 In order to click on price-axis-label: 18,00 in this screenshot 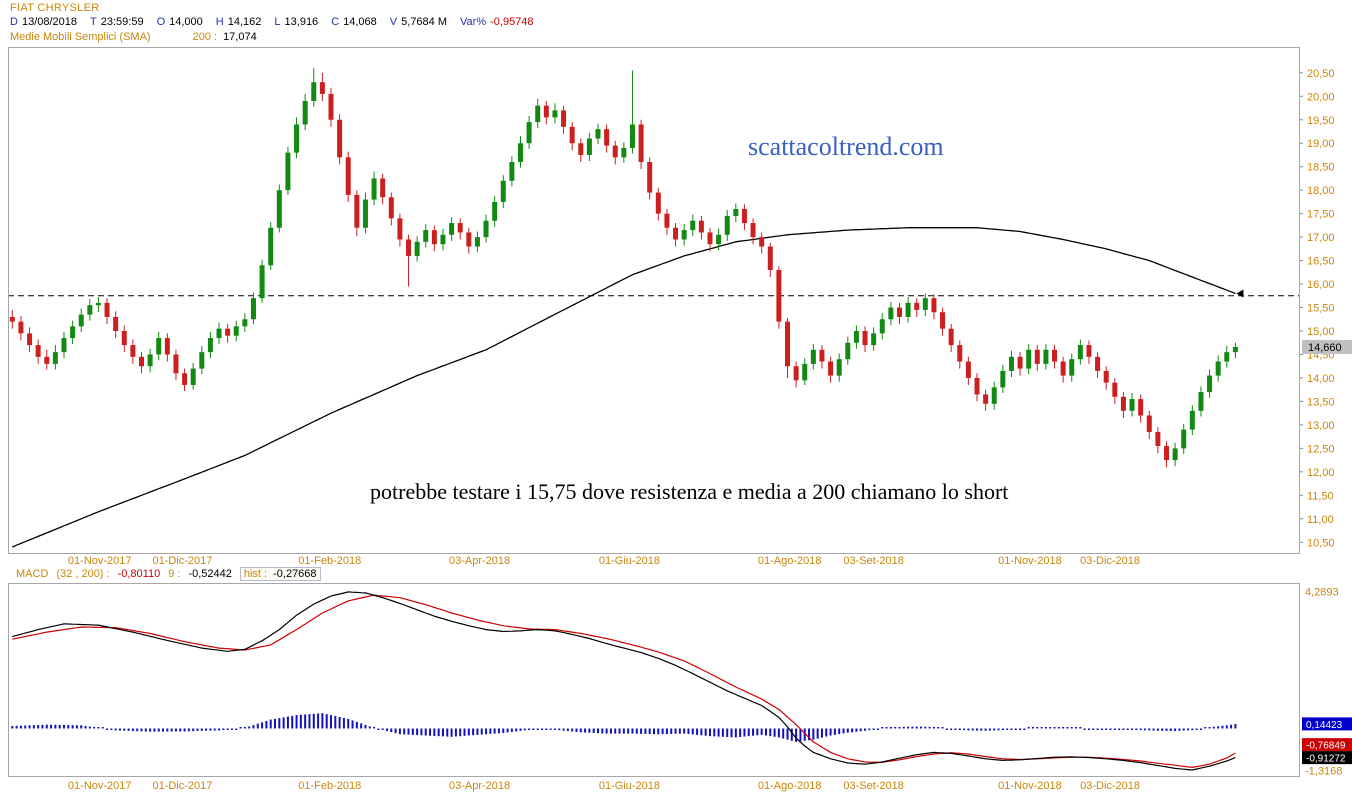, I will do `click(1321, 191)`.